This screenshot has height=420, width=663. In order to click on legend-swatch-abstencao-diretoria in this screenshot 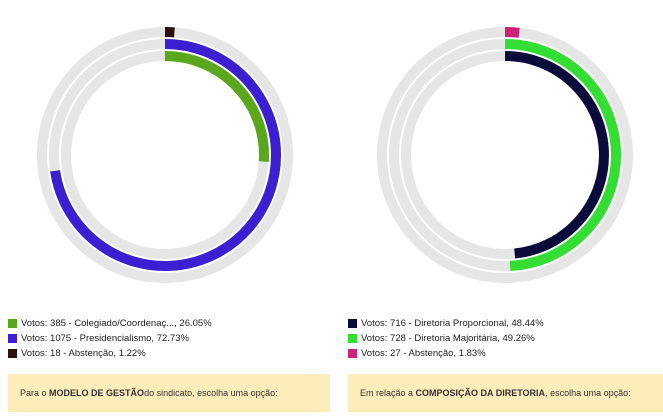, I will do `click(352, 353)`.